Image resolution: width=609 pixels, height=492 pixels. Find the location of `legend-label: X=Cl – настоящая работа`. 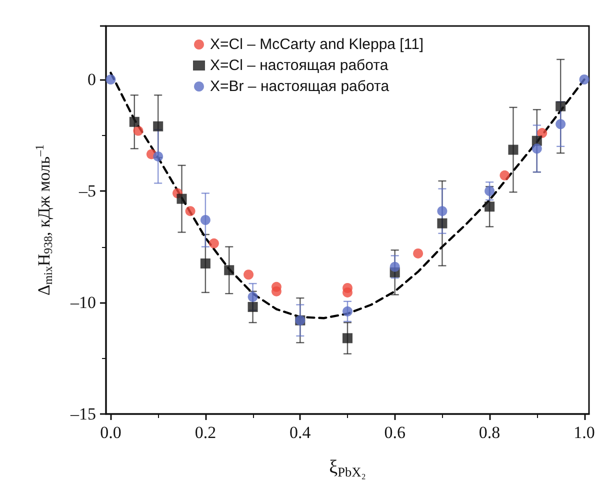

legend-label: X=Cl – настоящая работа is located at coordinates (299, 65).